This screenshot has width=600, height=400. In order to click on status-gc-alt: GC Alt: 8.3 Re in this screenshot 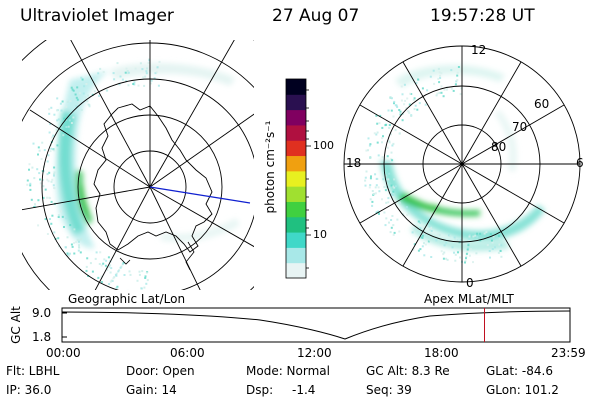, I will do `click(408, 371)`.